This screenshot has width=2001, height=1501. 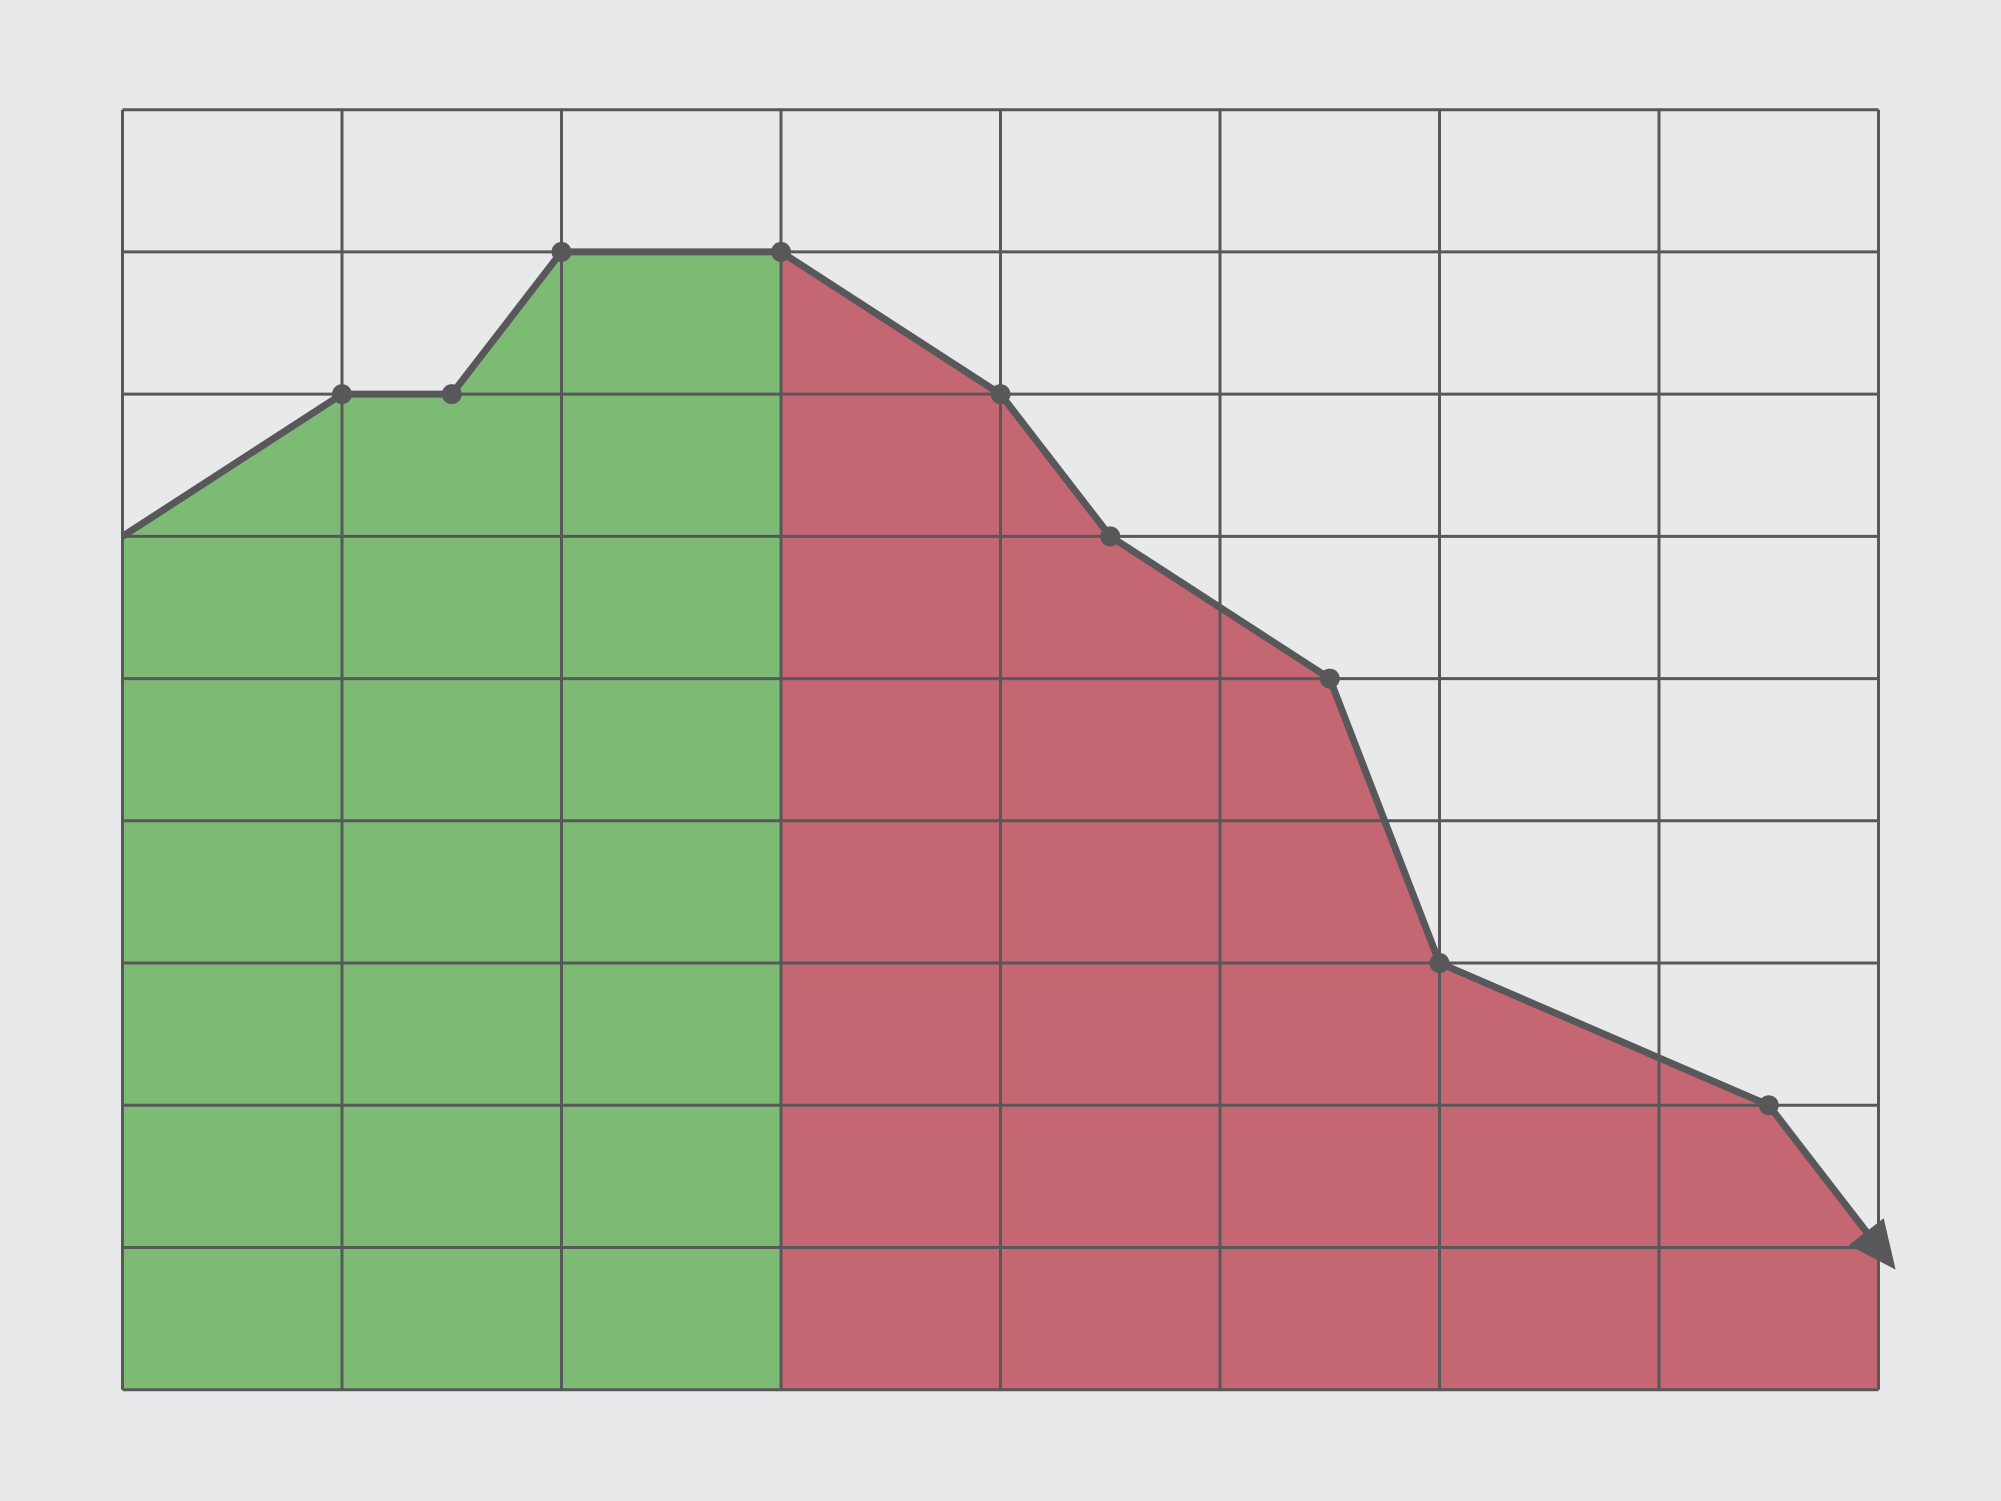 I want to click on arrow-head, so click(x=1872, y=1244).